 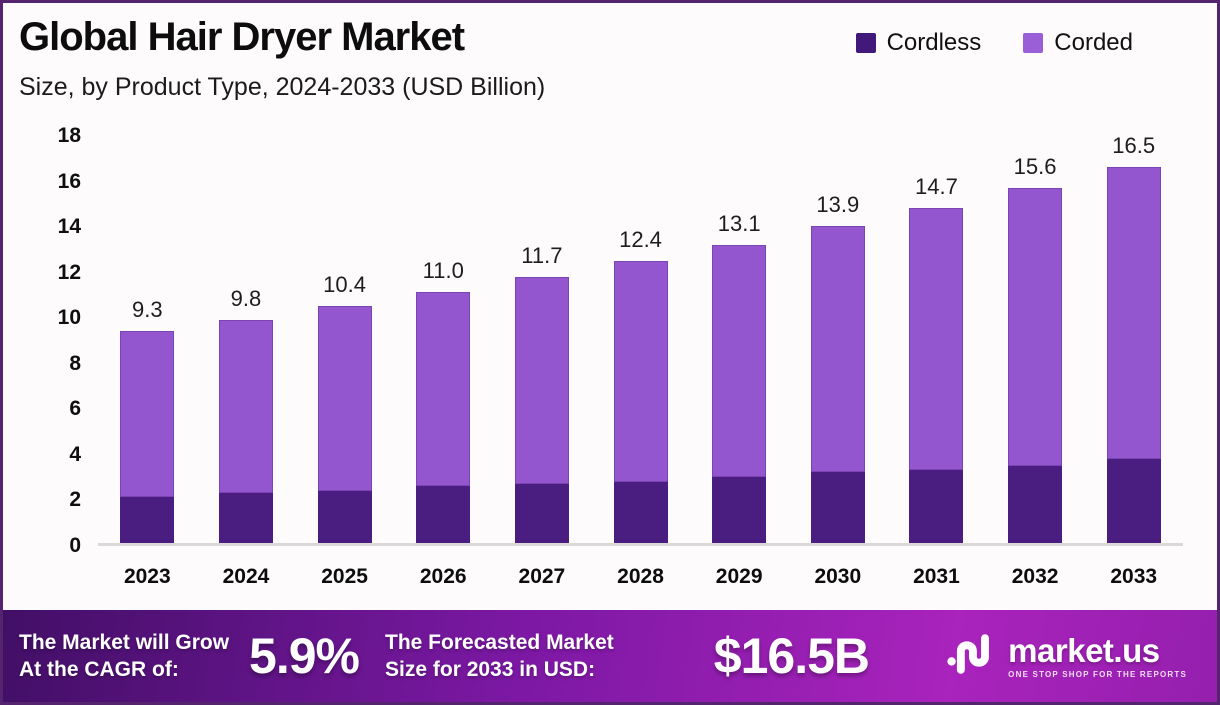 I want to click on x-axis-label-2026: 2026, so click(x=443, y=576).